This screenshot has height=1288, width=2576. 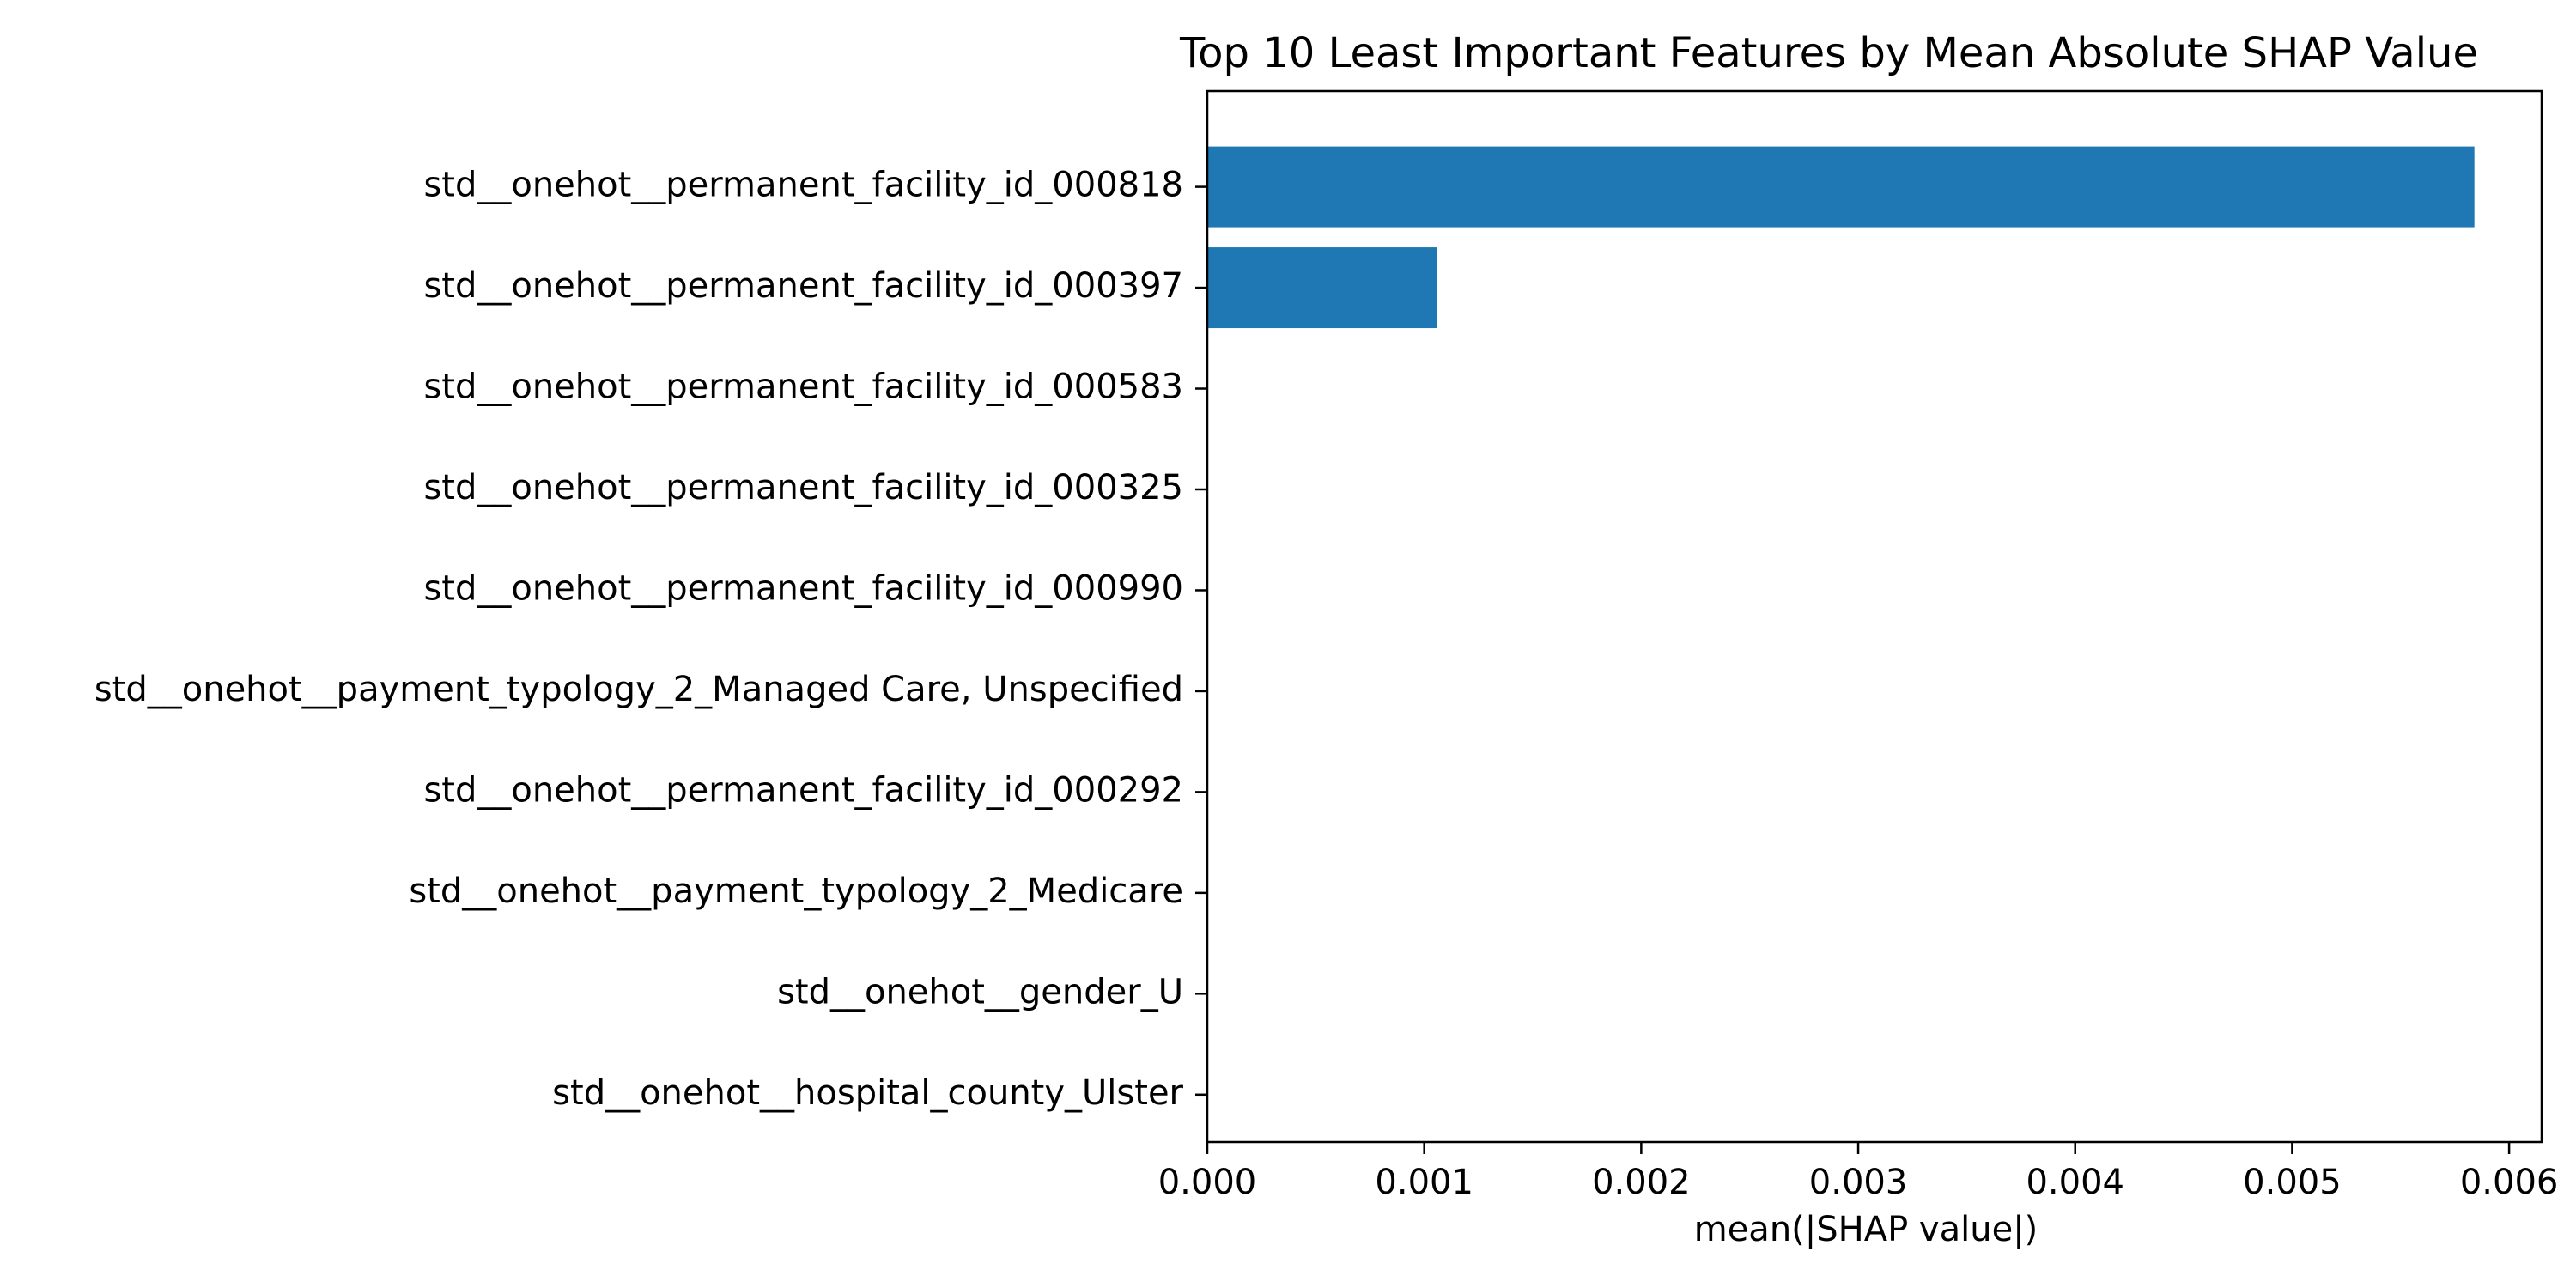 I want to click on y-tick-label: std__onehot__payment_typology_2_Medicare, so click(x=796, y=892).